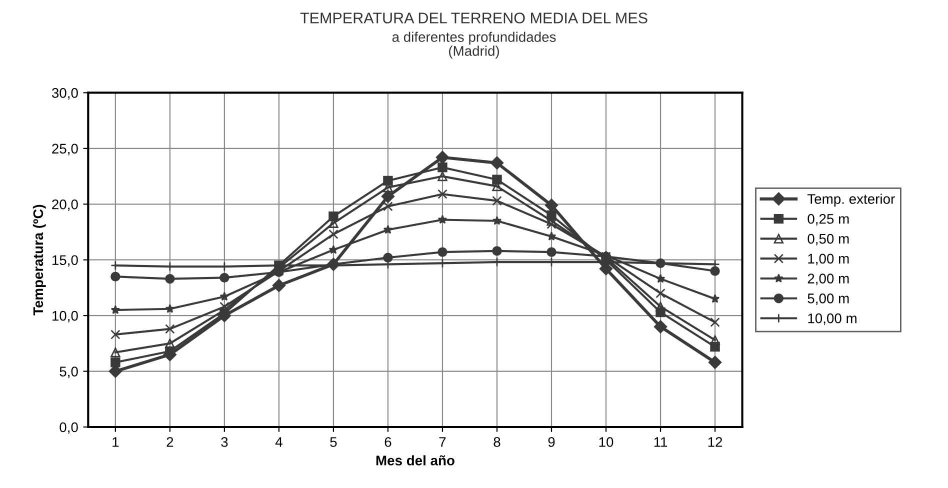 The height and width of the screenshot is (488, 948). Describe the element at coordinates (65, 94) in the screenshot. I see `y-tick-label: 30,0` at that location.